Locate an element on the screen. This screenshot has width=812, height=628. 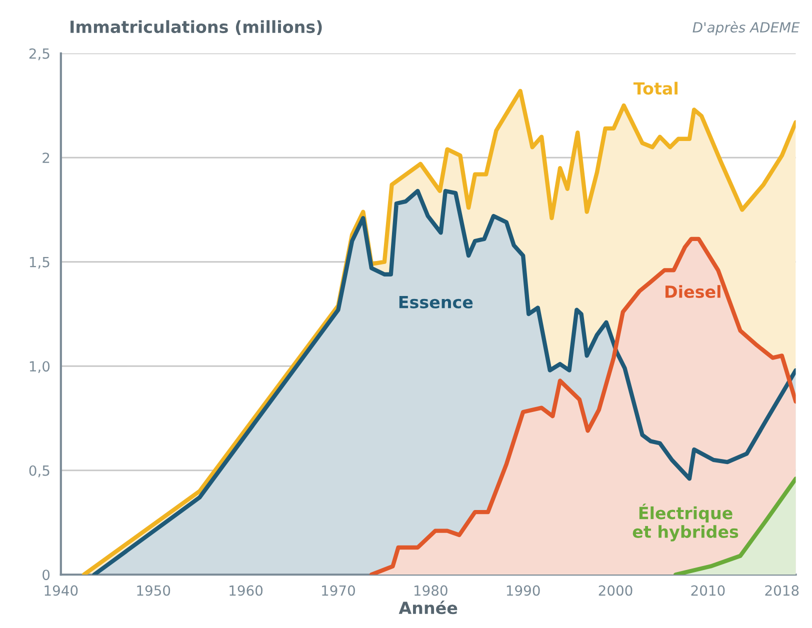
y-axis-title: Immatriculations (millions) is located at coordinates (196, 28).